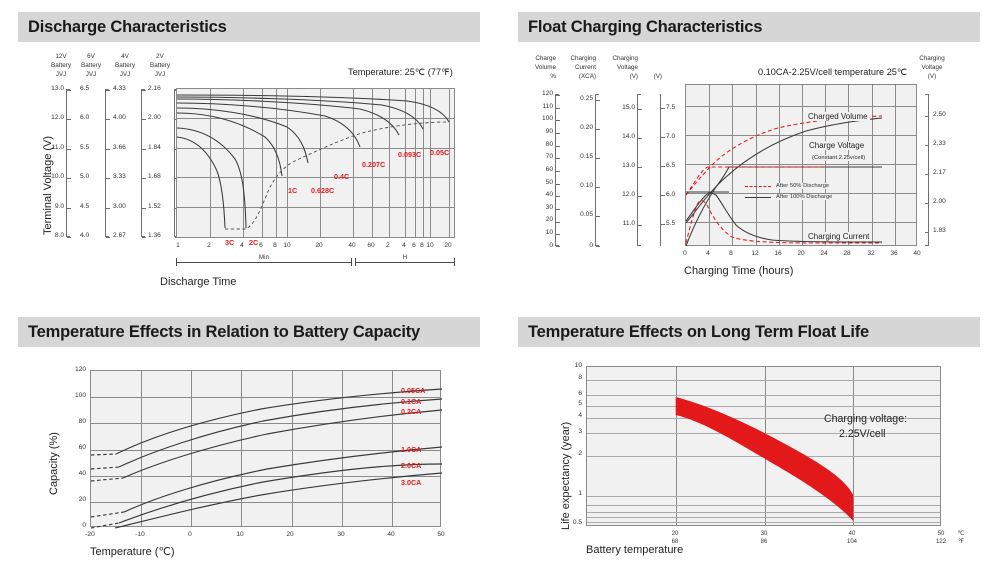 The height and width of the screenshot is (583, 1000). I want to click on curve-label-005c: 0.05C, so click(440, 152).